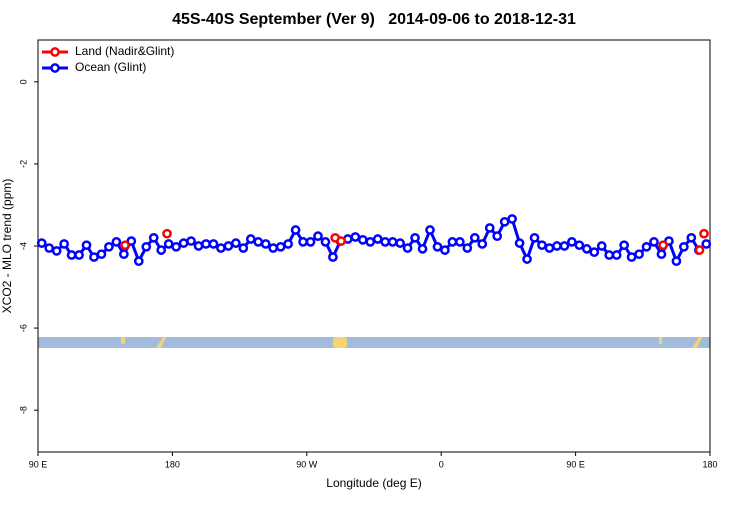 This screenshot has height=505, width=750. What do you see at coordinates (23, 410) in the screenshot?
I see `y-tick-label: -8` at bounding box center [23, 410].